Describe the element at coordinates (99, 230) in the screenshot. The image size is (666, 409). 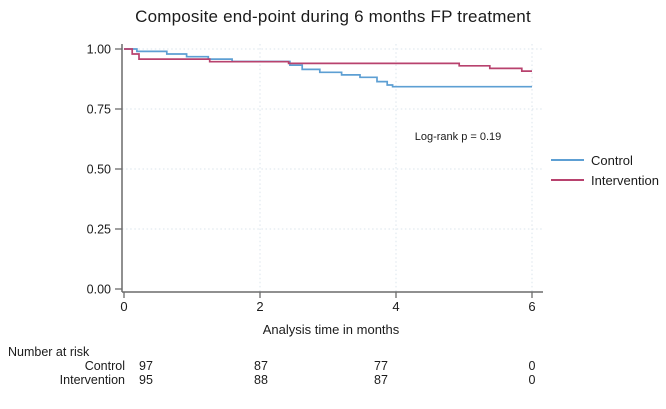
I see `y-tick-label: 0.25` at that location.